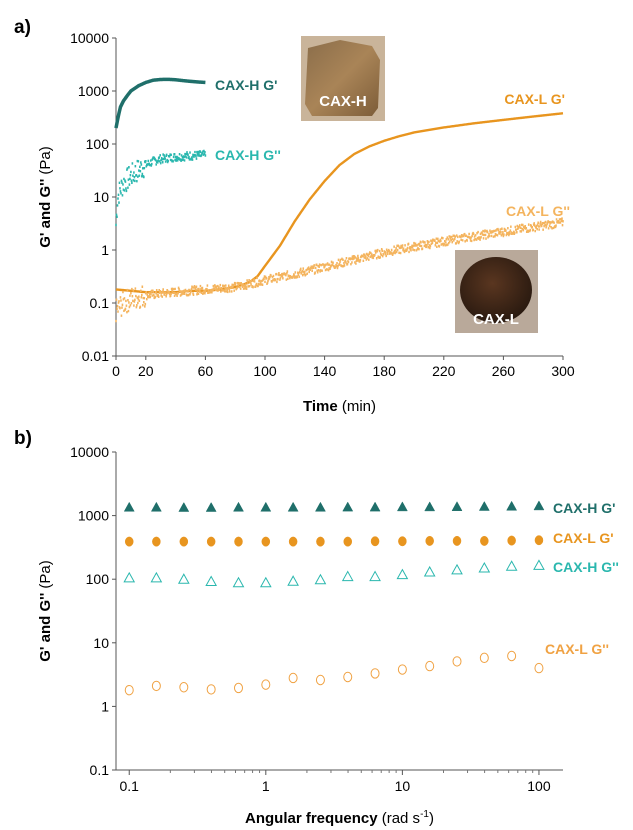 Image resolution: width=633 pixels, height=830 pixels. What do you see at coordinates (496, 319) in the screenshot?
I see `cax-l-photo-label: CAX-L` at bounding box center [496, 319].